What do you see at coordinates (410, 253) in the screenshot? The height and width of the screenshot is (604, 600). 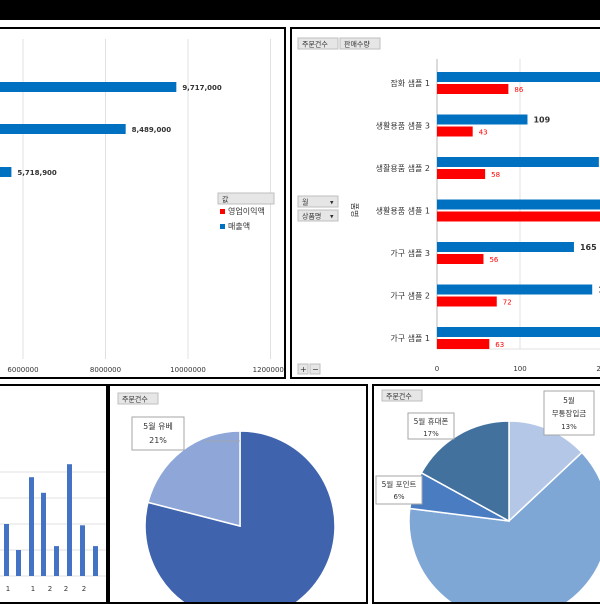 I see `category-label: 가구 샘플 3` at bounding box center [410, 253].